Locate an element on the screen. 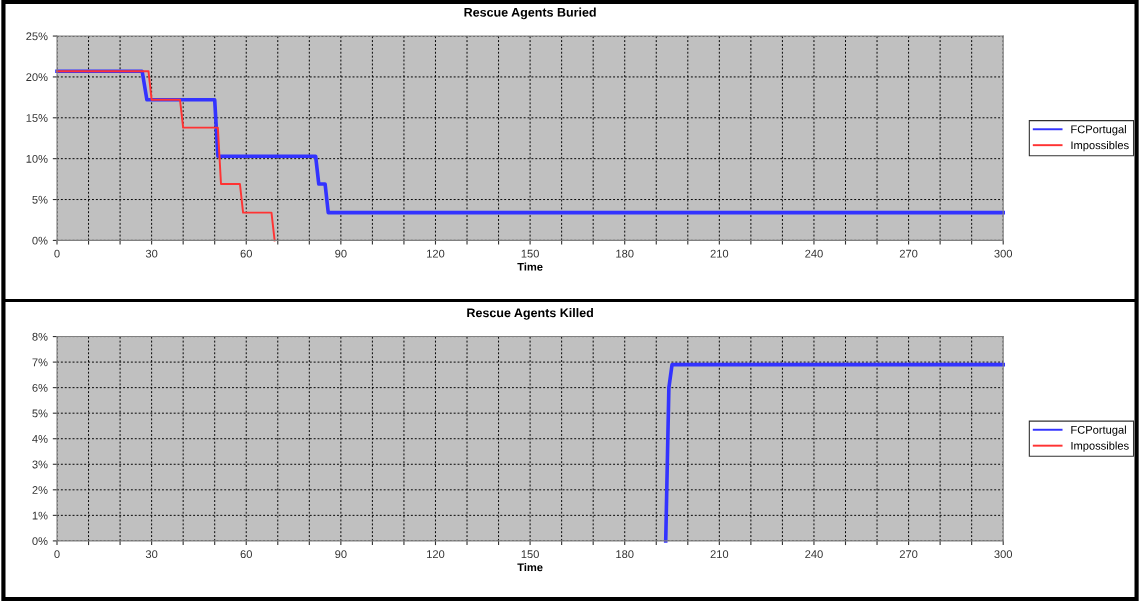  y-tick-label: 25% is located at coordinates (37, 36).